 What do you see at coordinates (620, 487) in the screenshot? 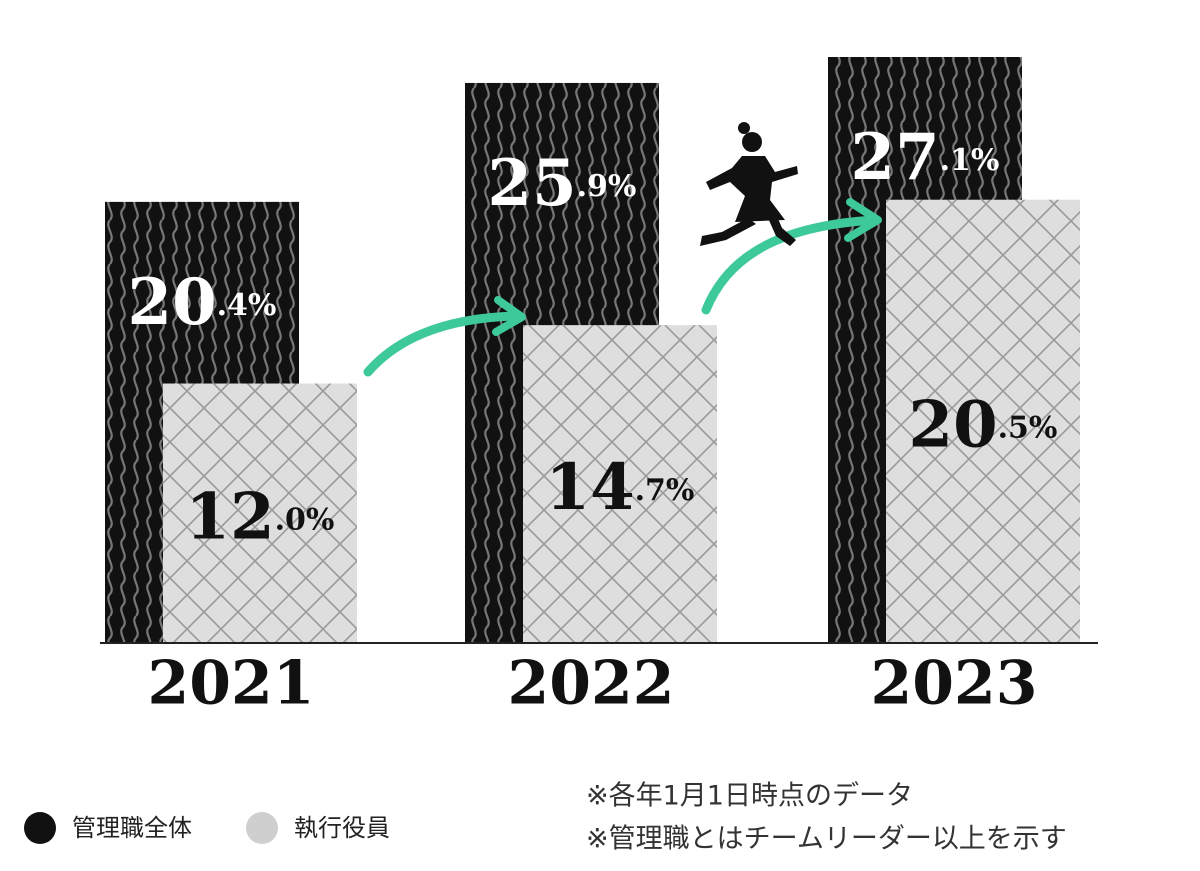
I see `data-label: 14.7%` at bounding box center [620, 487].